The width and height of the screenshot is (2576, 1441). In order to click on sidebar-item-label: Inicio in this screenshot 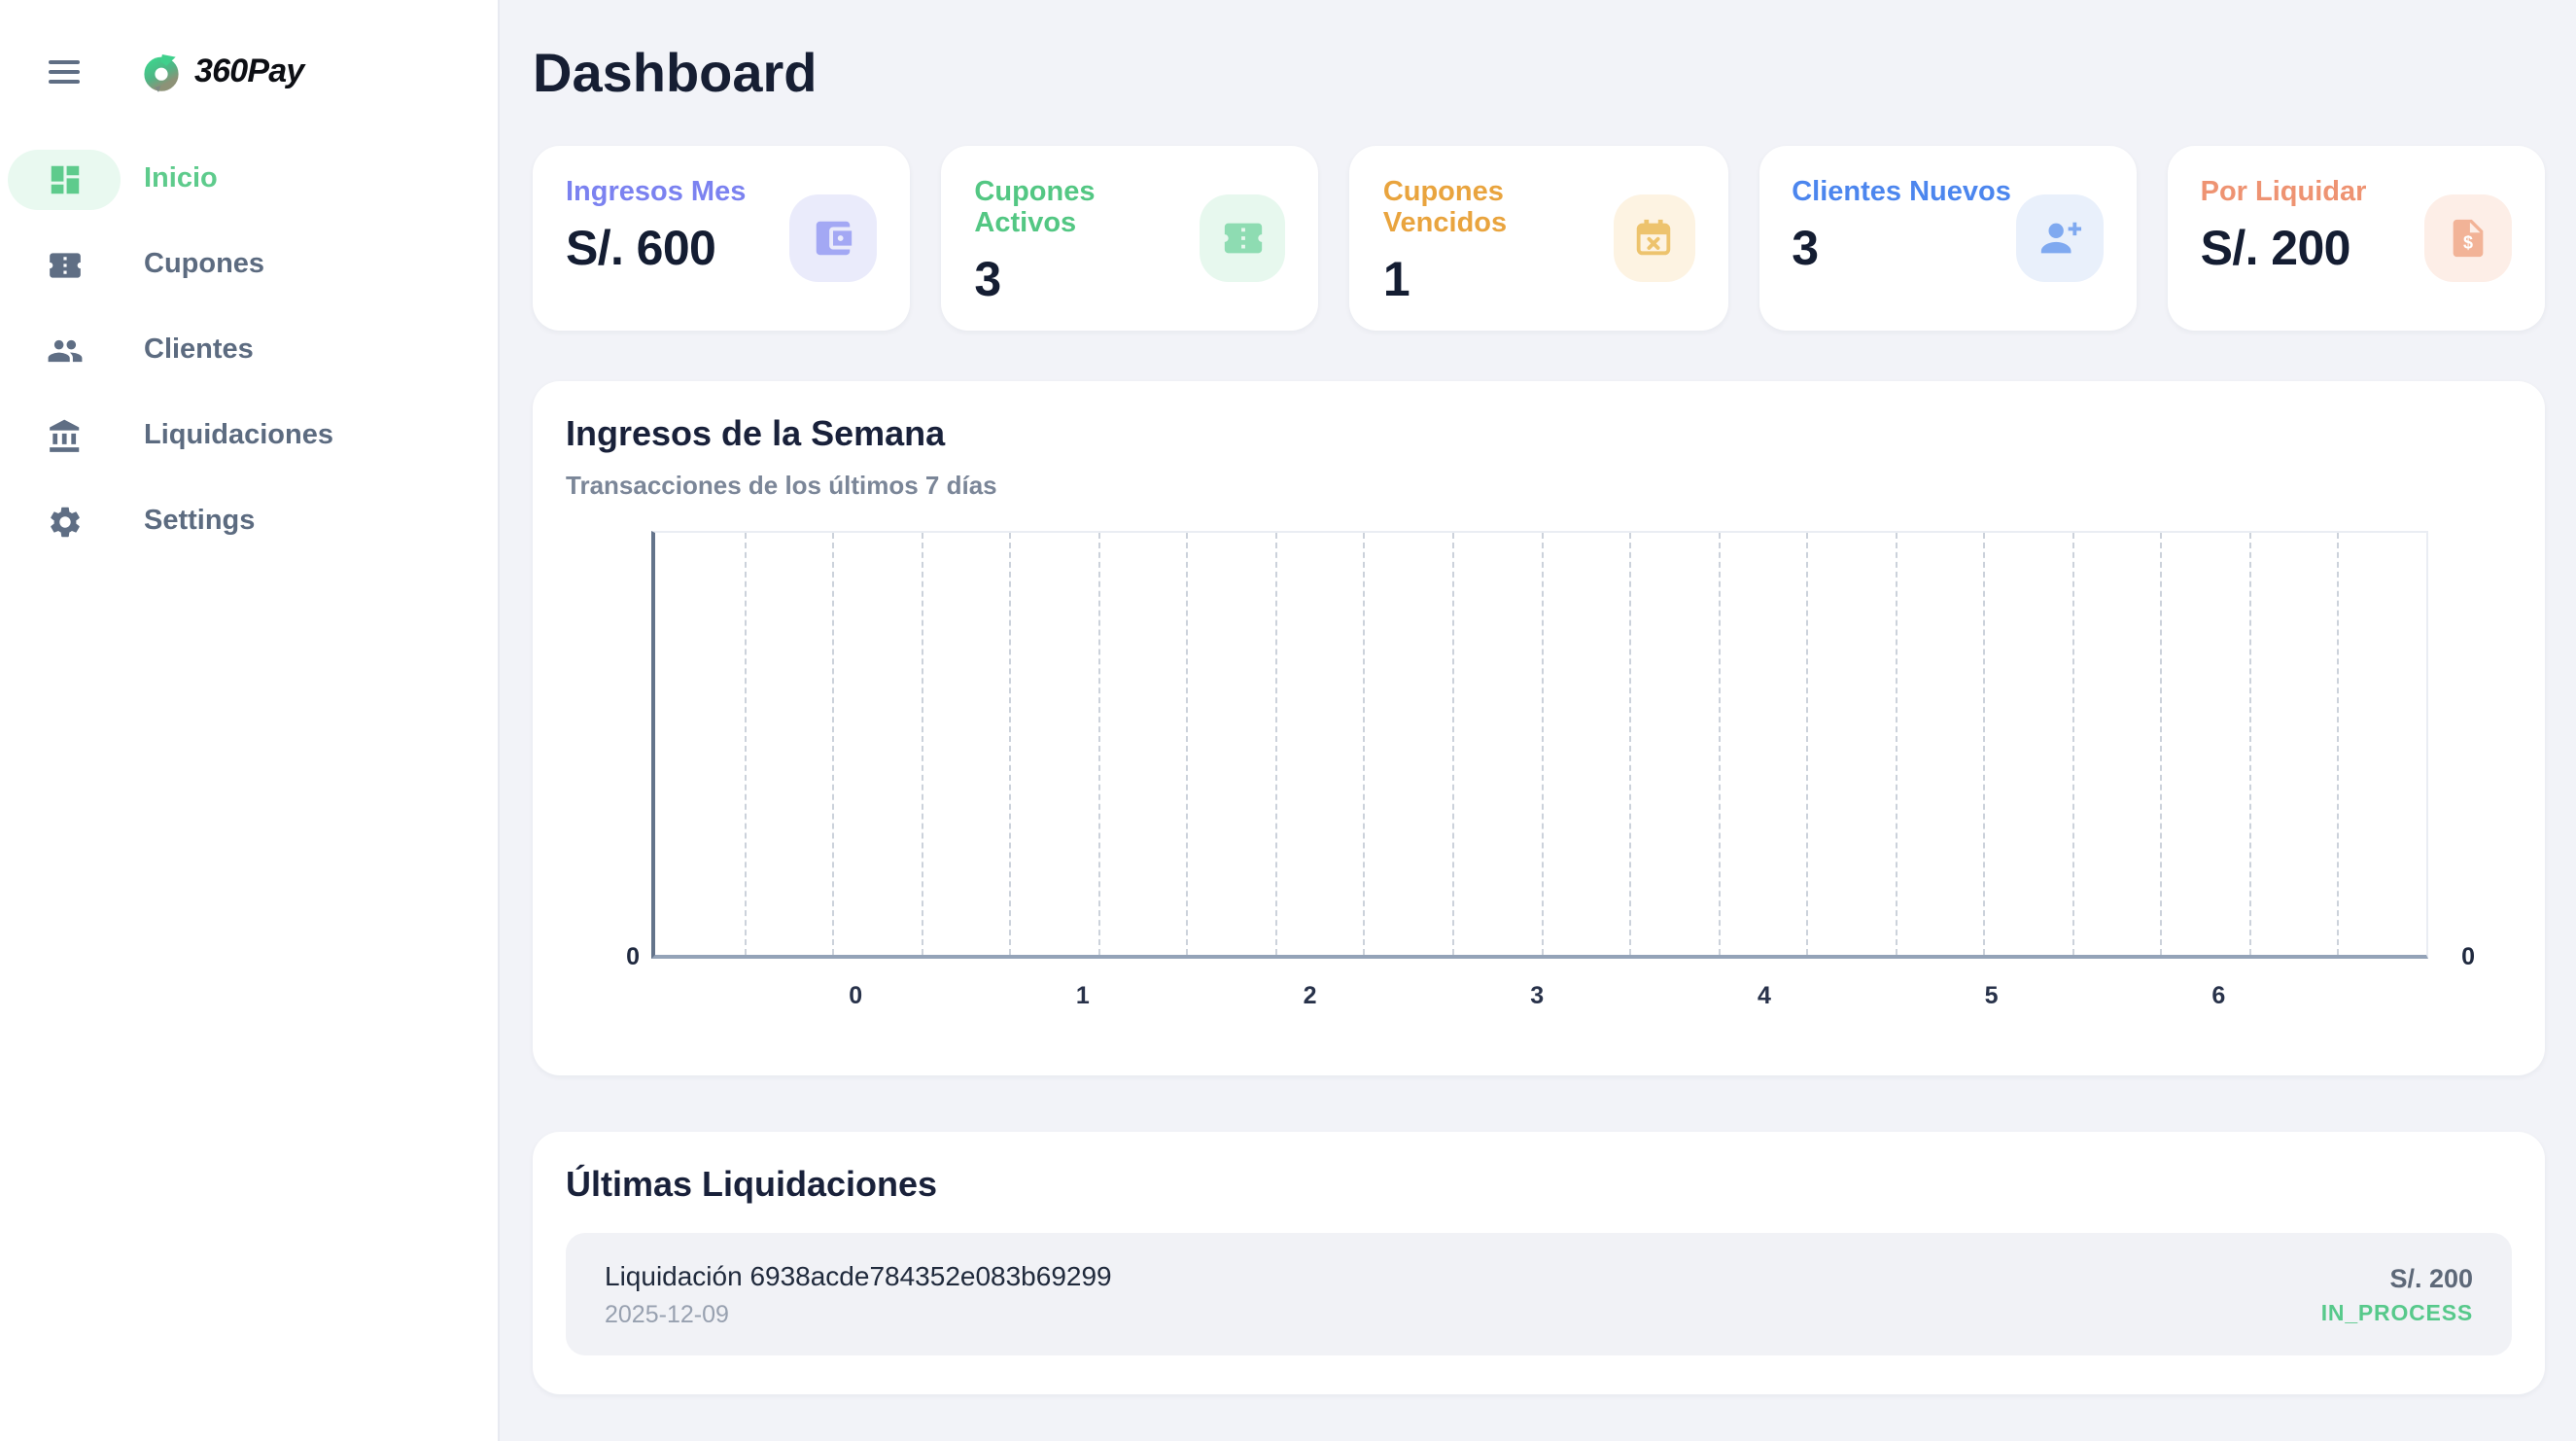, I will do `click(181, 178)`.